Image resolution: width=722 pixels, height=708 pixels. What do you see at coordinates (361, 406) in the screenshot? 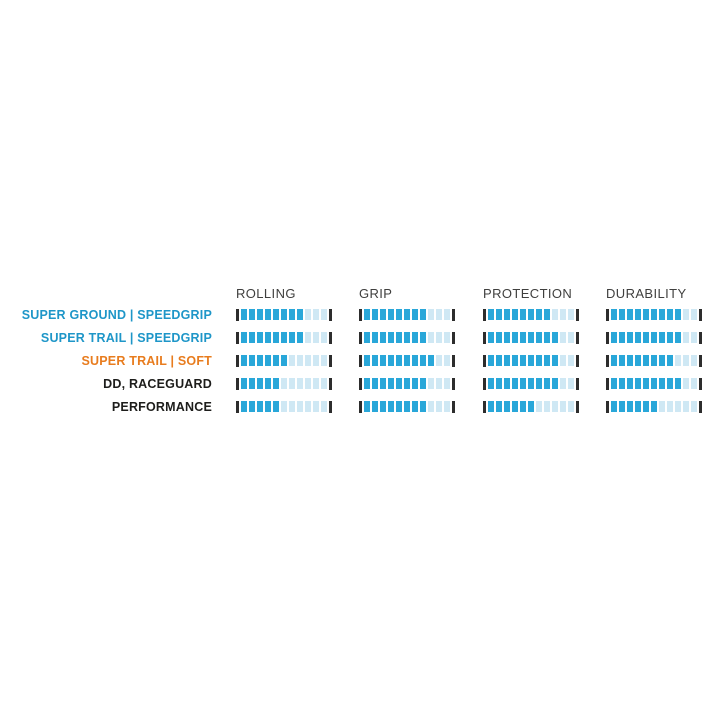
I see `table-row: PERFORMANCE` at bounding box center [361, 406].